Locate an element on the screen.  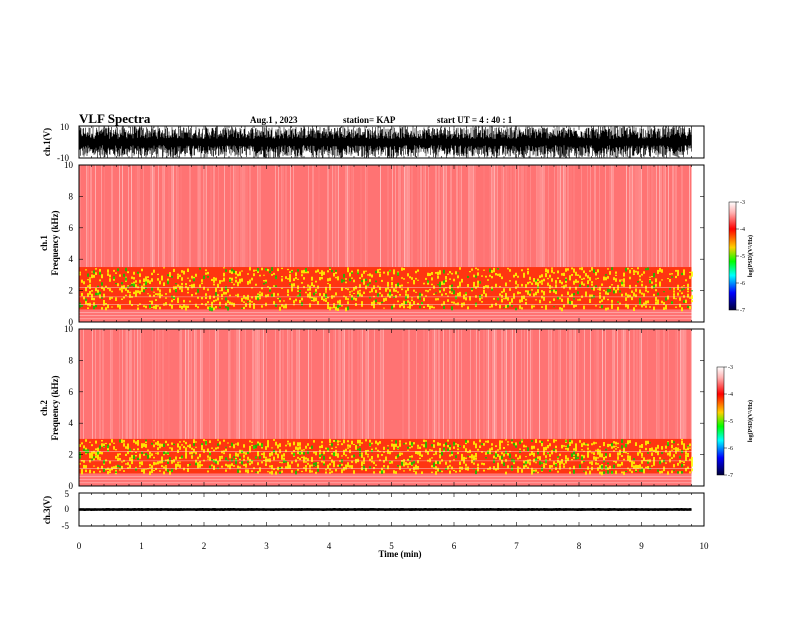
ch2-spec-ytick-label: 4 is located at coordinates (71, 423).